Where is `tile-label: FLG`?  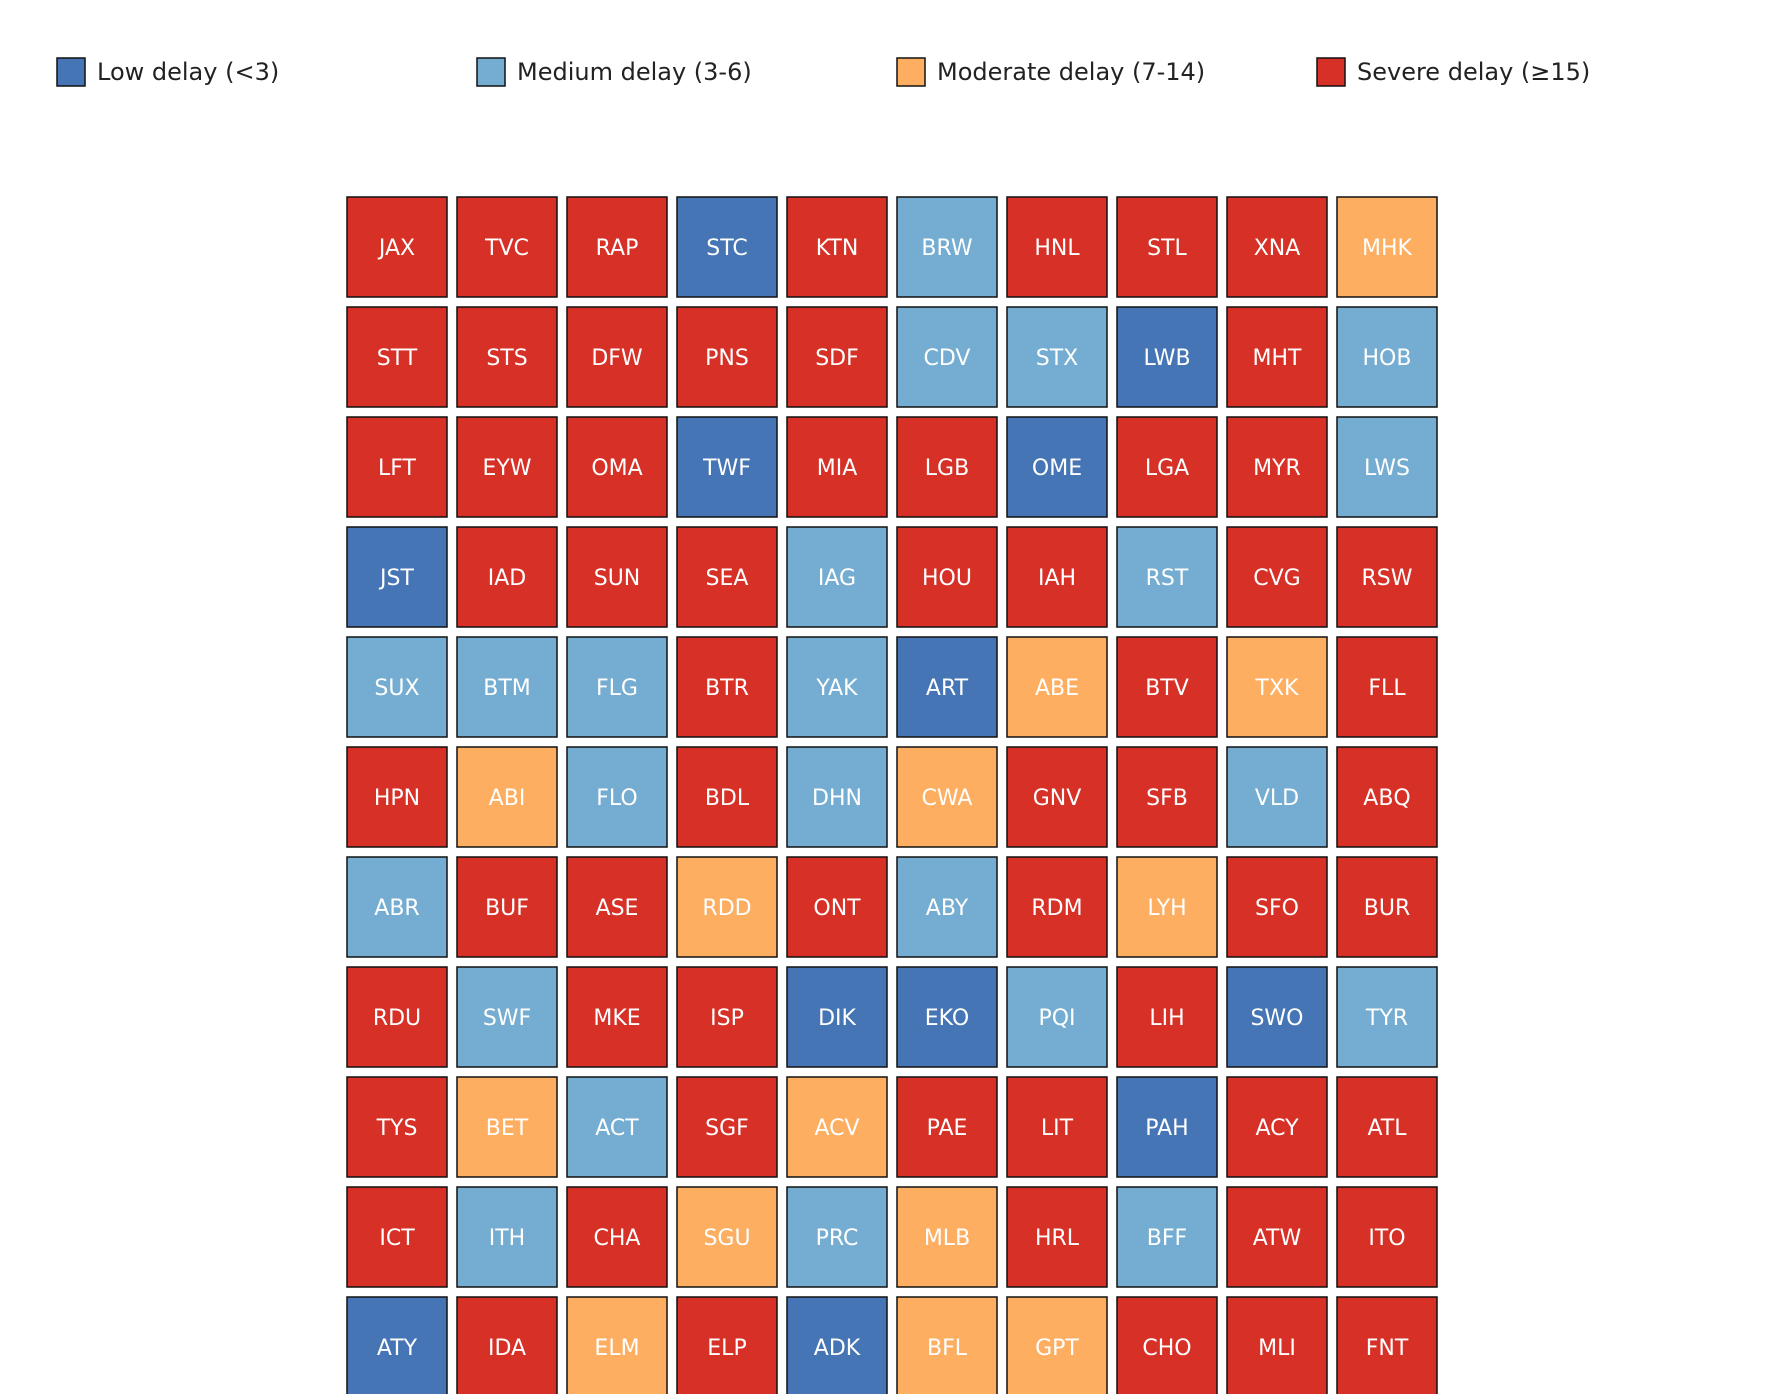 tile-label: FLG is located at coordinates (617, 688).